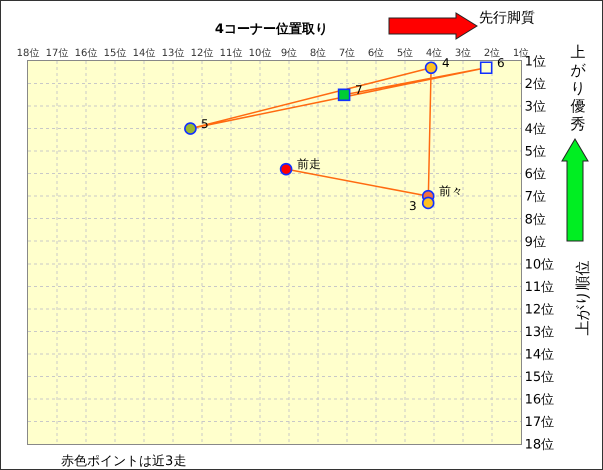 The width and height of the screenshot is (603, 470). Describe the element at coordinates (583, 298) in the screenshot. I see `y-axis-title: 上がり順位` at that location.